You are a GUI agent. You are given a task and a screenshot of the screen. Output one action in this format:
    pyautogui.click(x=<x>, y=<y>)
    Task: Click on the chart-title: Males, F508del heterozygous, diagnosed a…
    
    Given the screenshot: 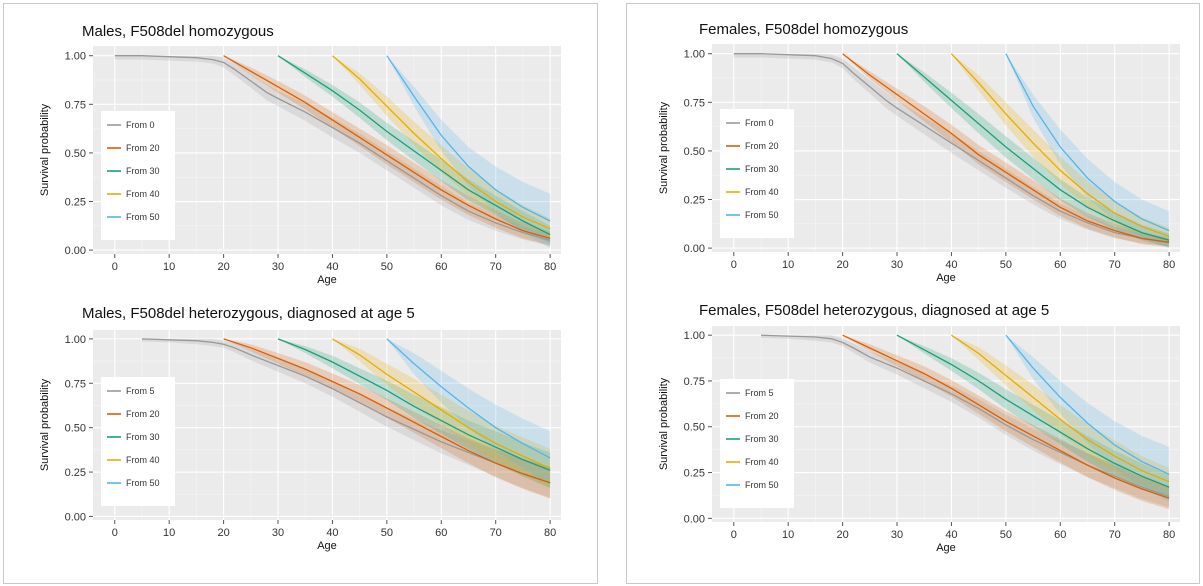 What is the action you would take?
    pyautogui.click(x=248, y=313)
    